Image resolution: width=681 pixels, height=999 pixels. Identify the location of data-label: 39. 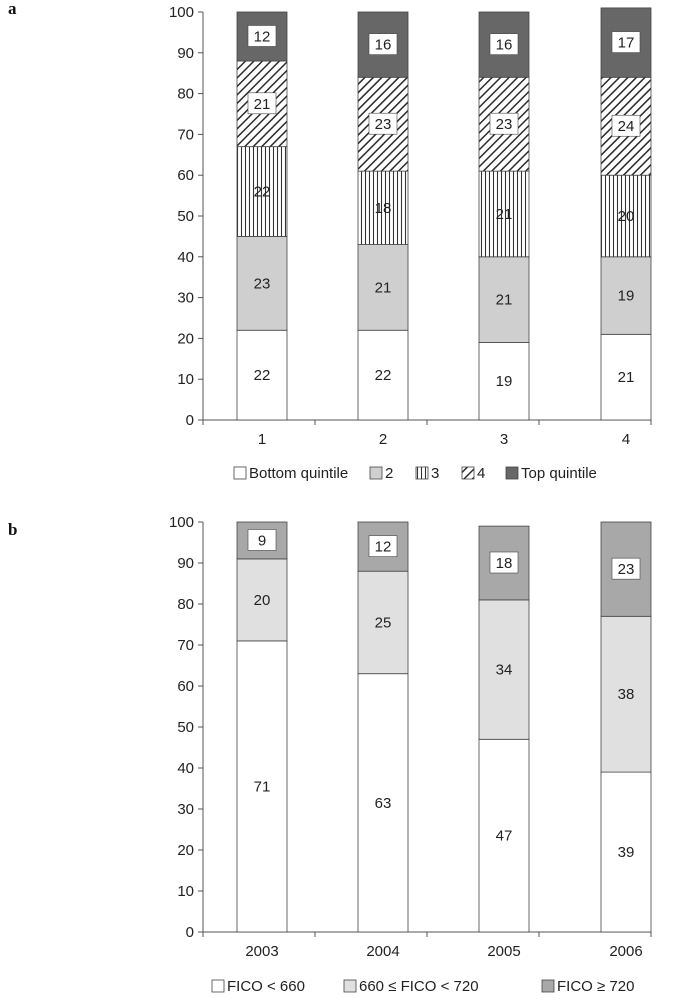
(626, 852).